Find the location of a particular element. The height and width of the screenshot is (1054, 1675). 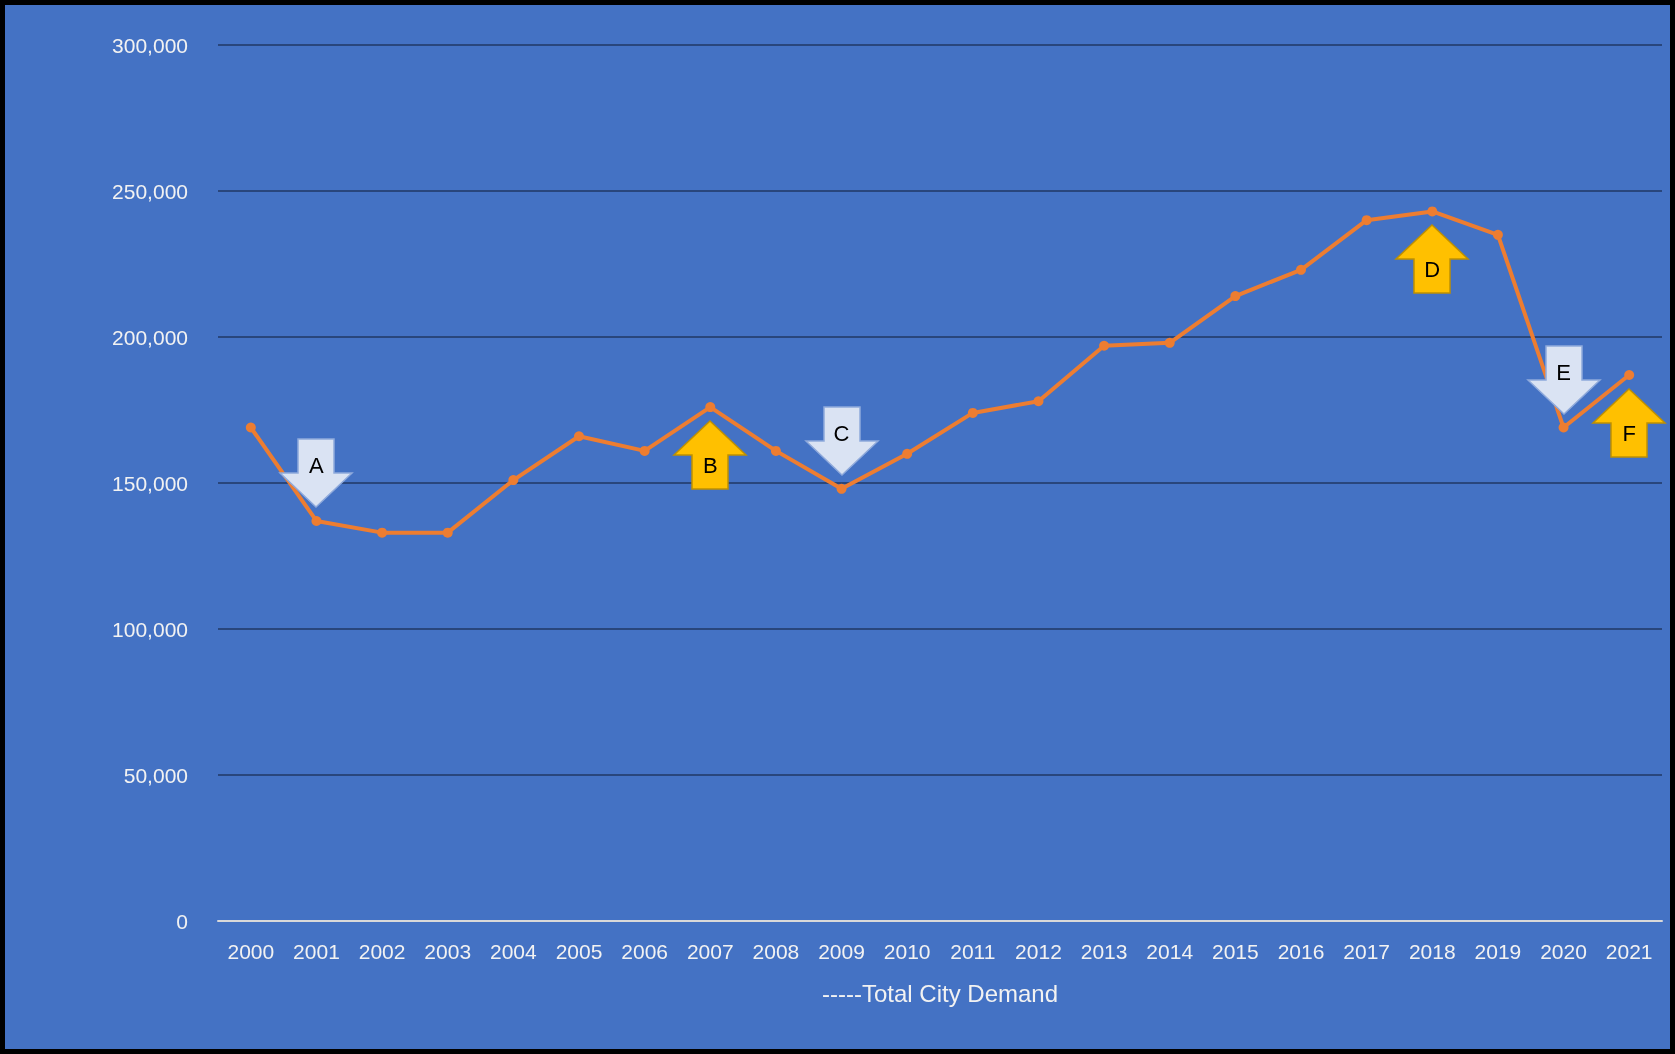

arrow-icon: A is located at coordinates (316, 472).